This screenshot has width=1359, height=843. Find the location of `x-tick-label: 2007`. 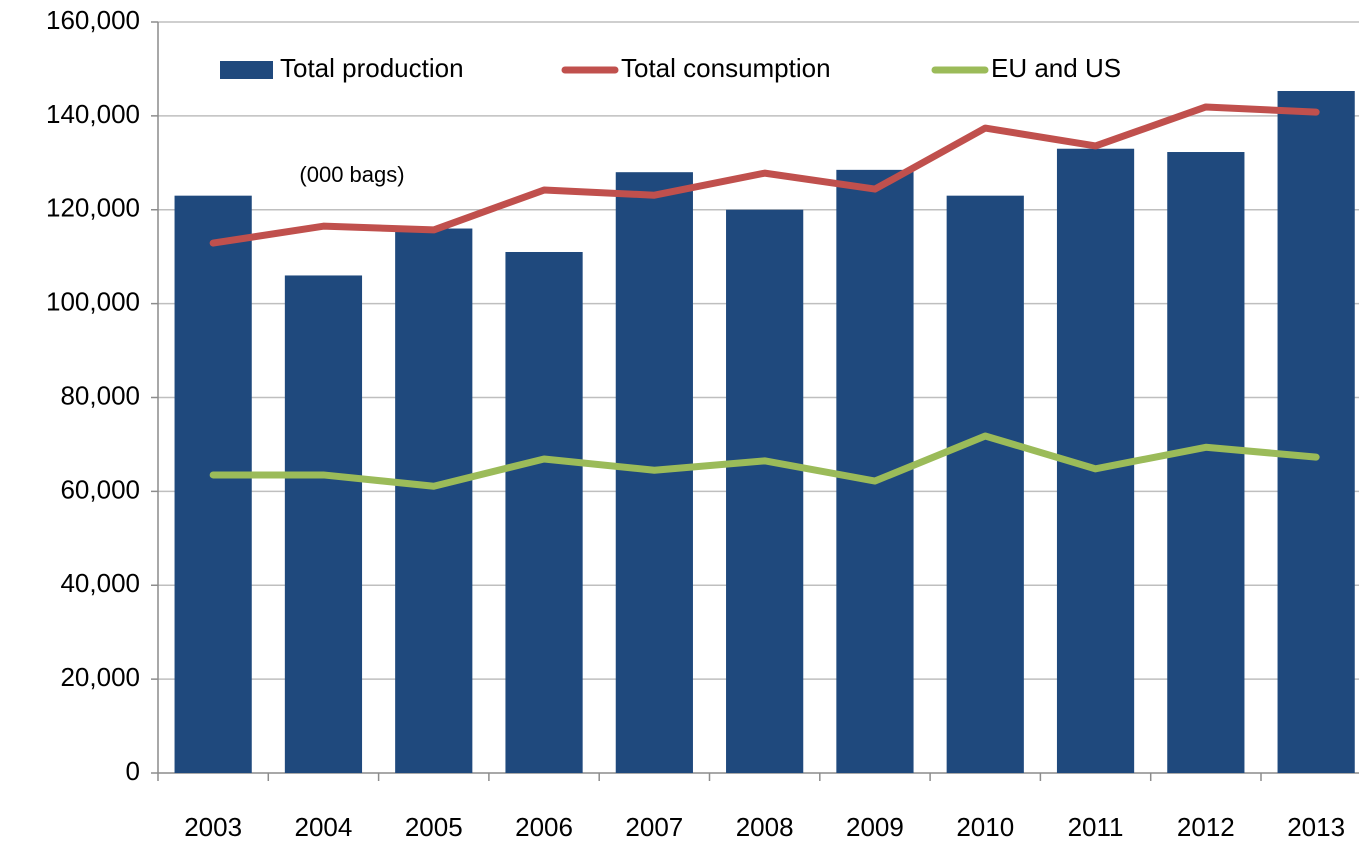

x-tick-label: 2007 is located at coordinates (654, 827).